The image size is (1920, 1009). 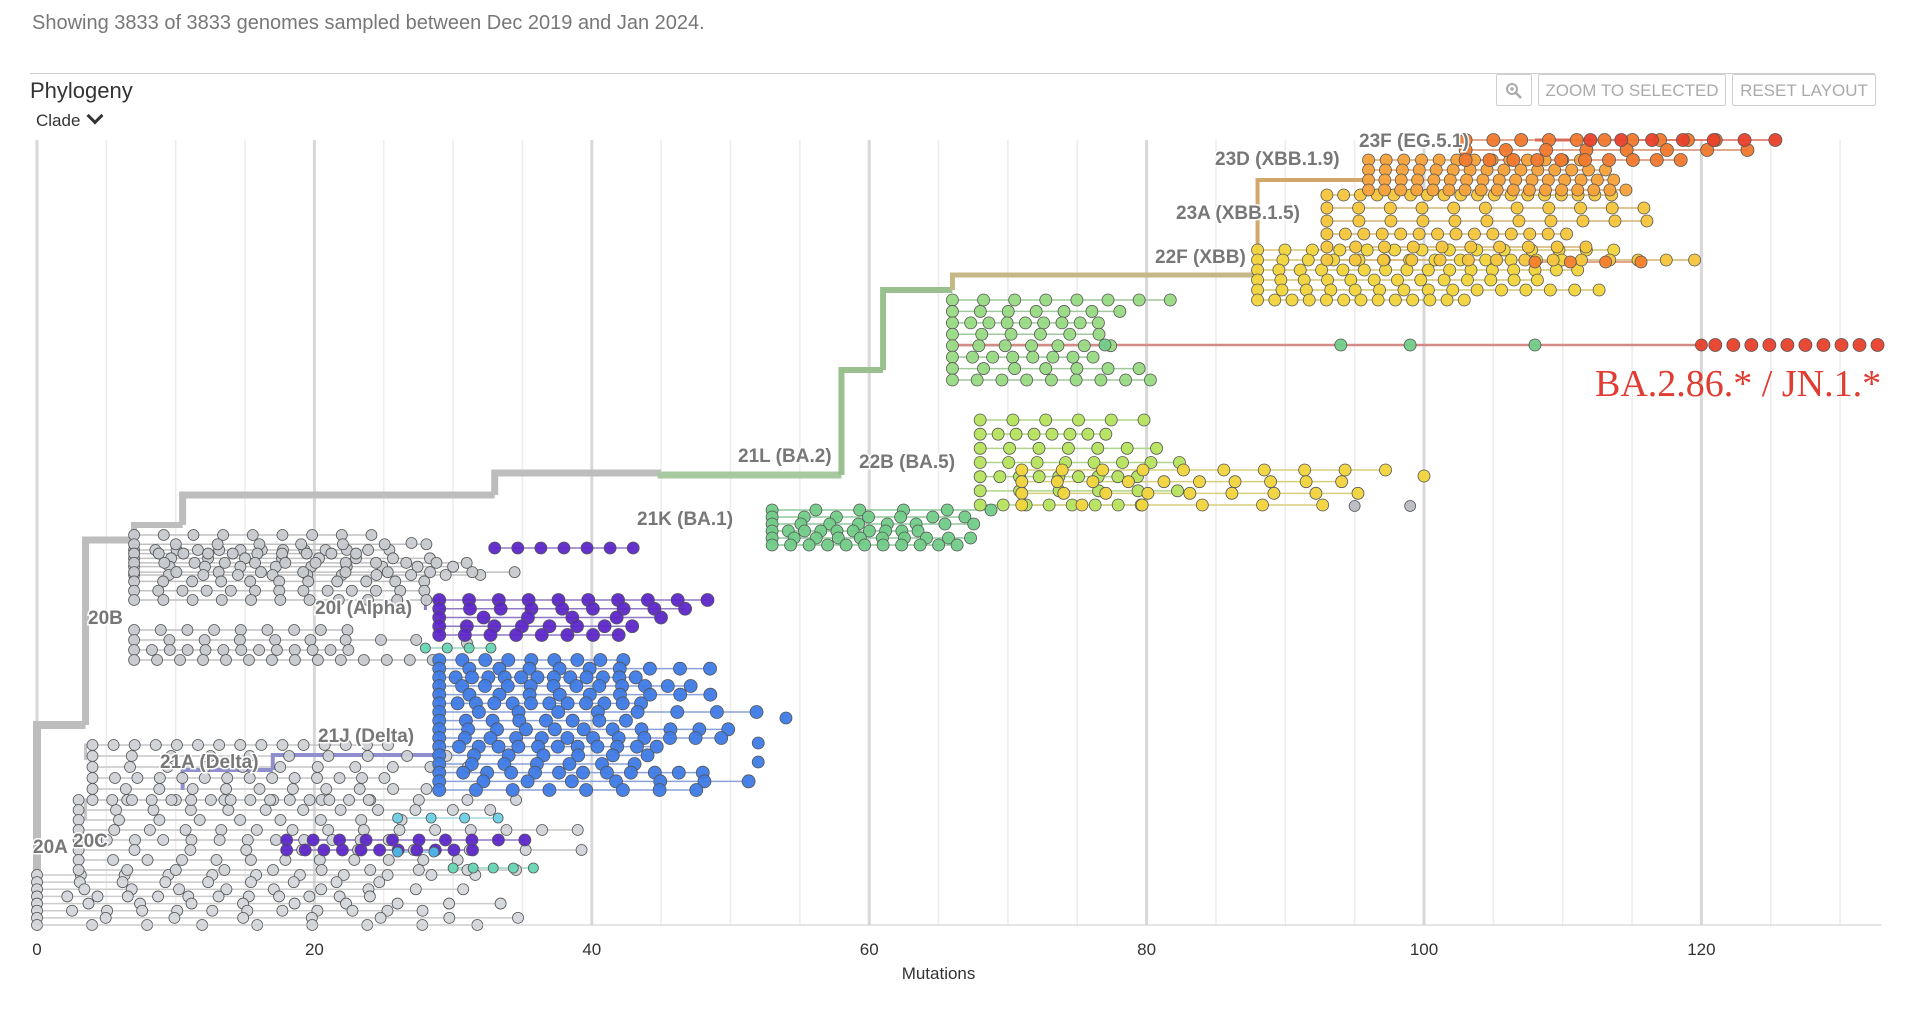 I want to click on color-by-dropdown: Clade, so click(x=70, y=119).